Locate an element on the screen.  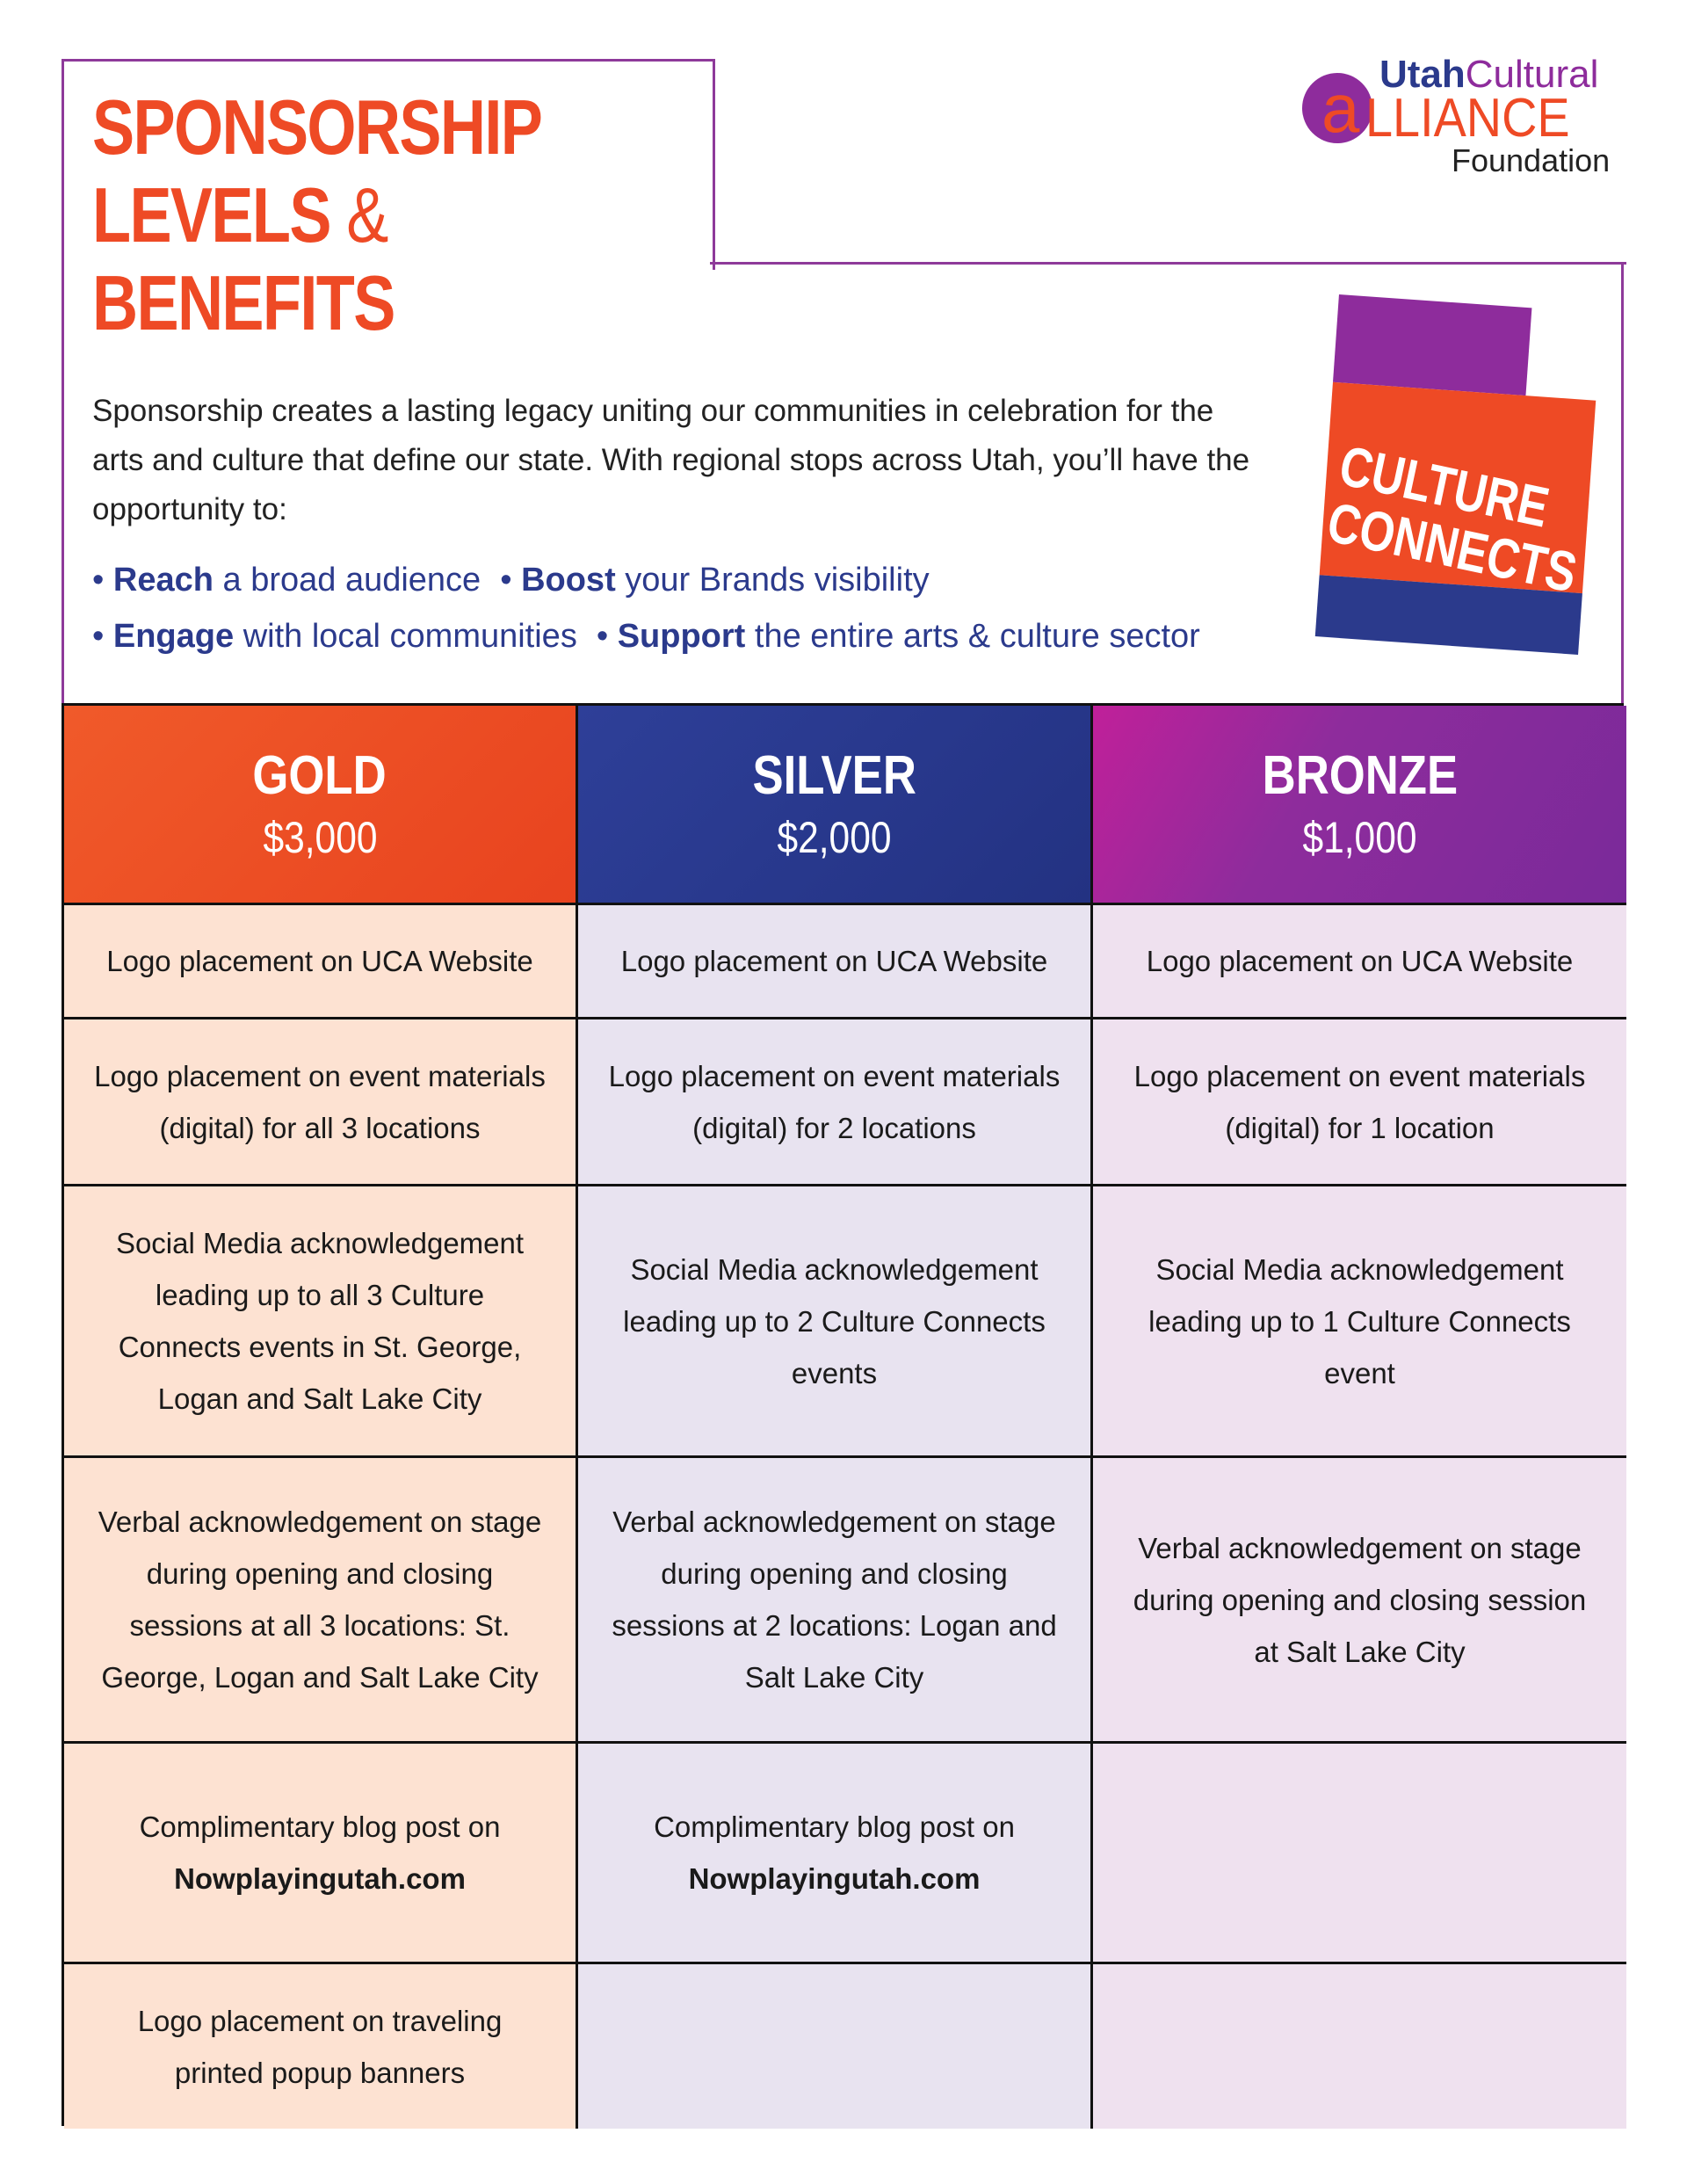
bullet-text: with local communities is located at coordinates (410, 636).